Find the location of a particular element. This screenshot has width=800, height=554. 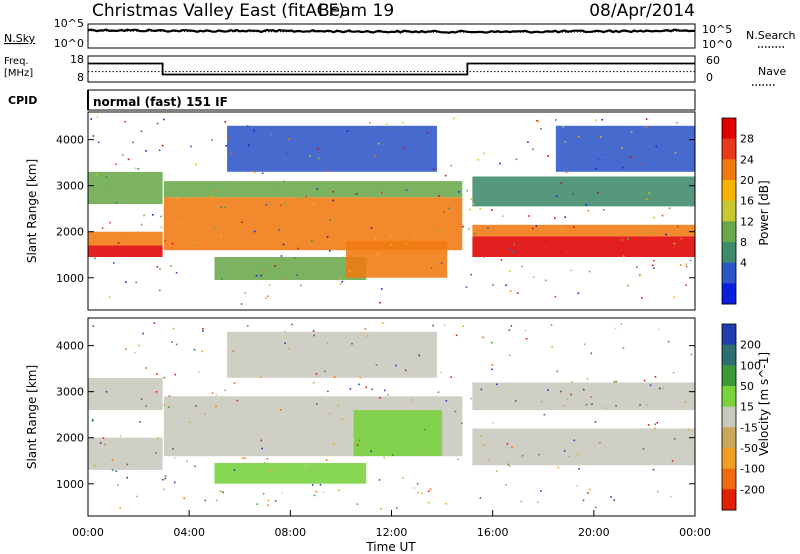

velocity-colorbar-tick-0: 200 is located at coordinates (750, 345).